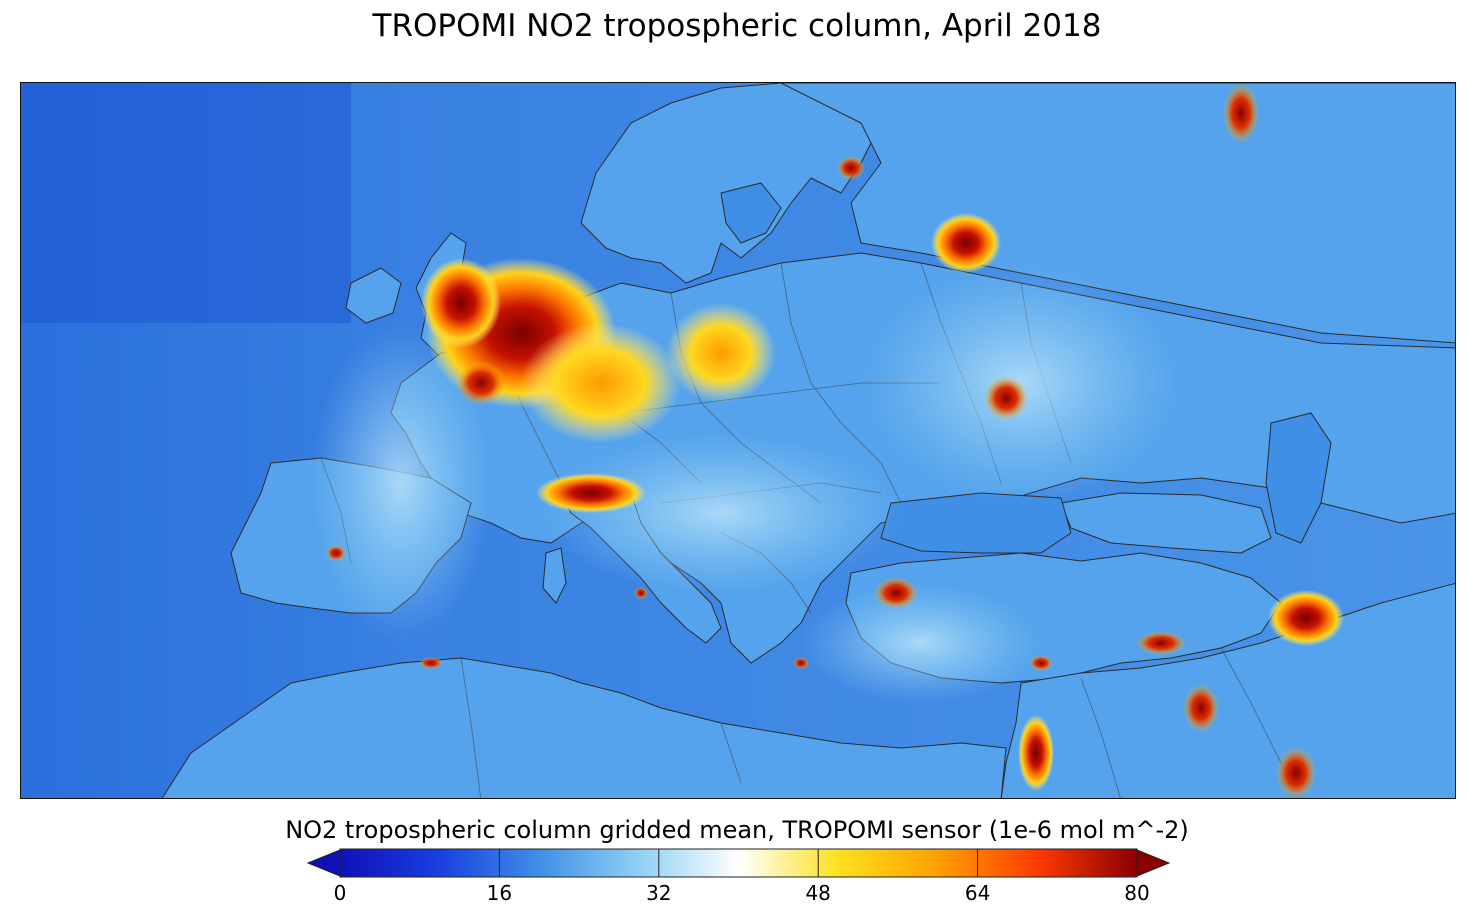 The width and height of the screenshot is (1474, 916). Describe the element at coordinates (481, 383) in the screenshot. I see `hotspot-paris` at that location.